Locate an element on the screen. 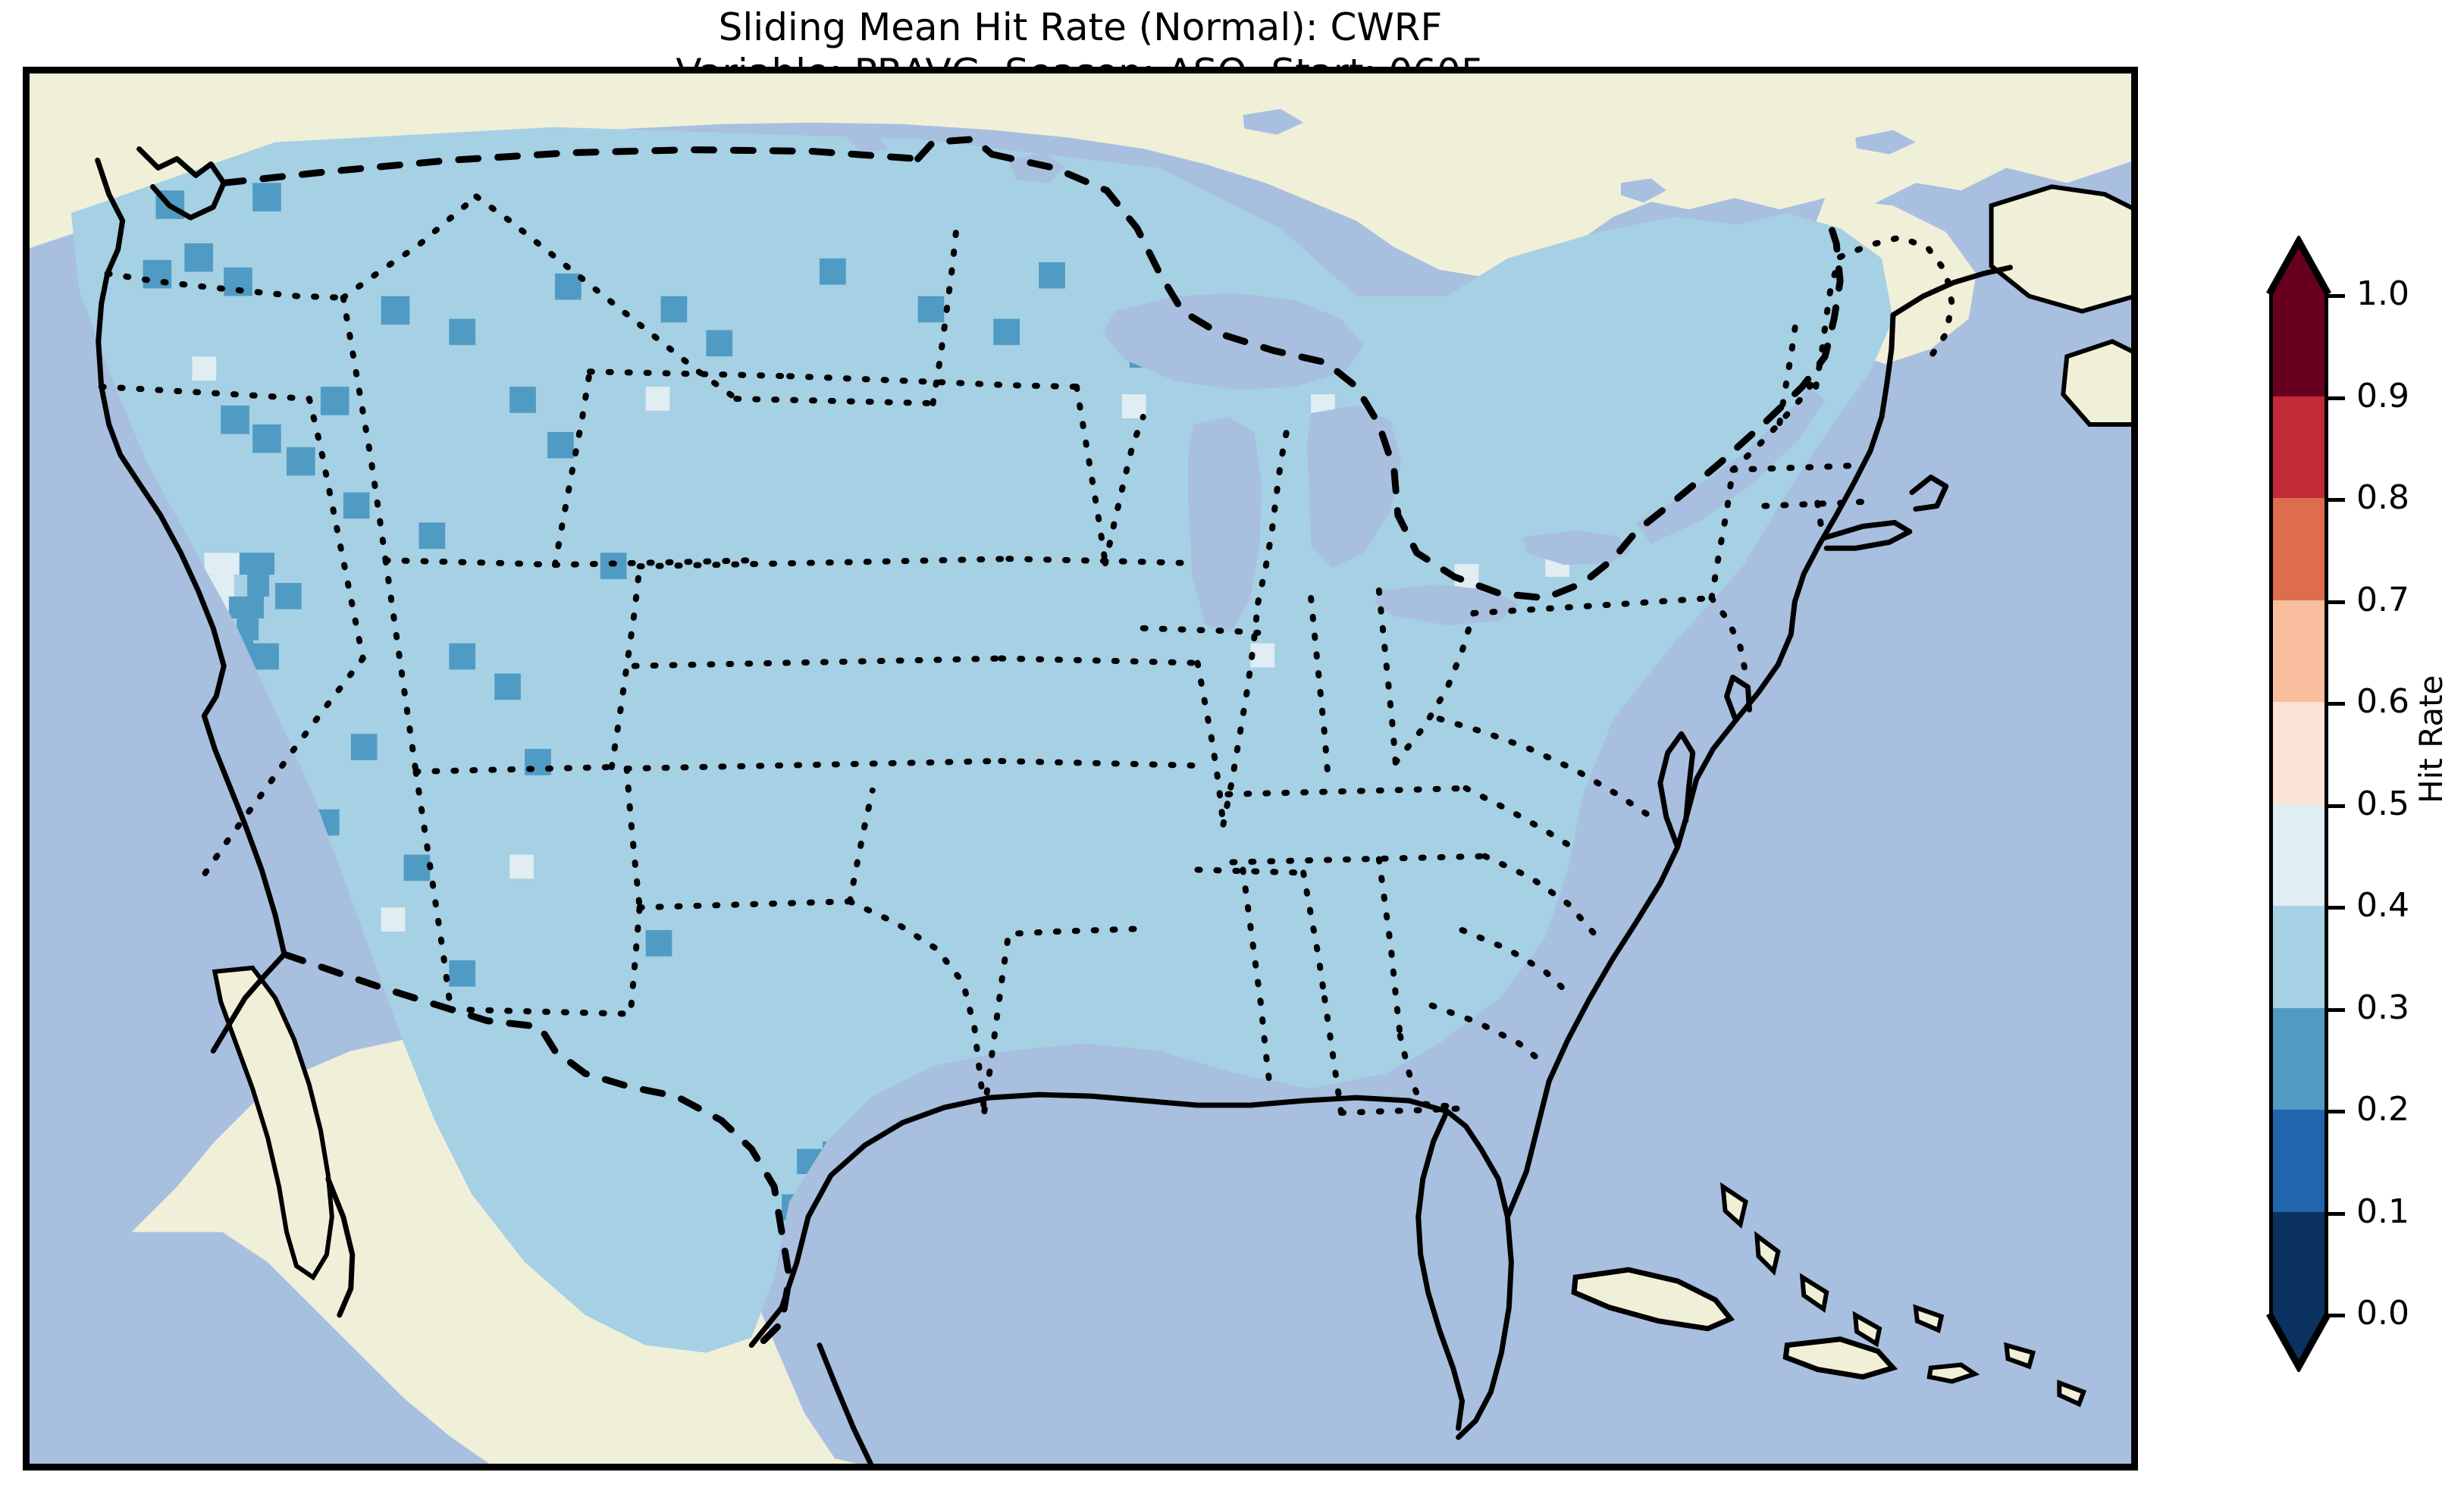 The image size is (2464, 1494). colorbar-over-arrow is located at coordinates (2298, 267).